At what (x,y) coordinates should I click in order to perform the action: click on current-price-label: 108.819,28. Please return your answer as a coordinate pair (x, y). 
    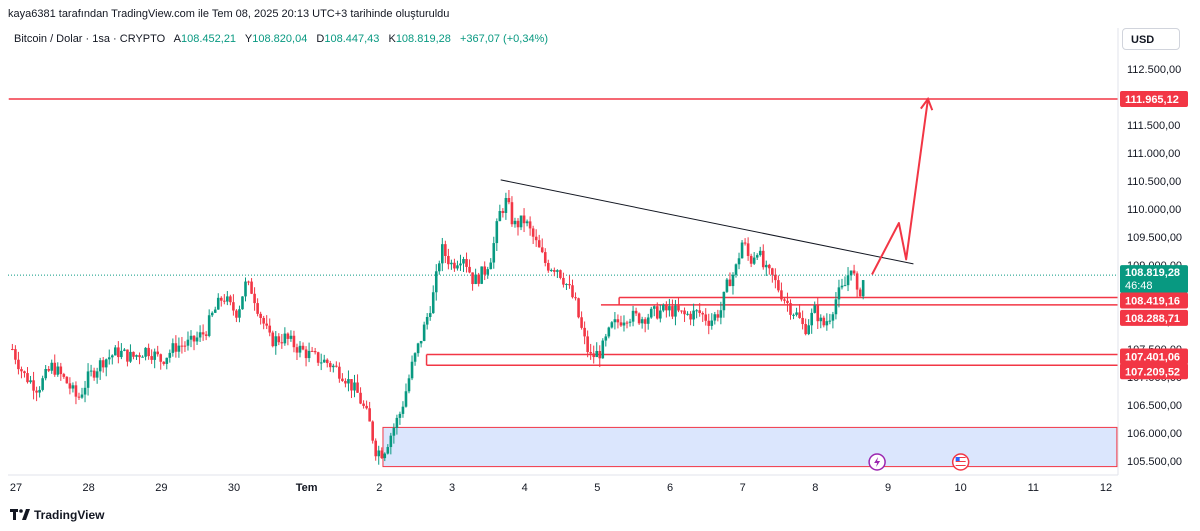
    Looking at the image, I should click on (1152, 273).